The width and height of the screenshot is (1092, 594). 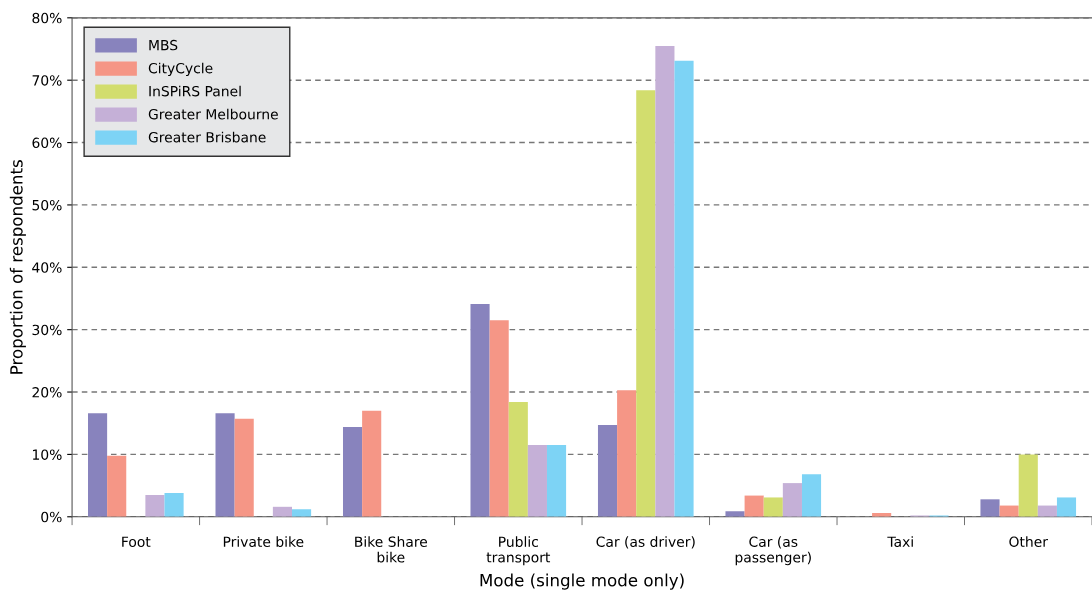 I want to click on y-tick-label: 20%, so click(x=47, y=392).